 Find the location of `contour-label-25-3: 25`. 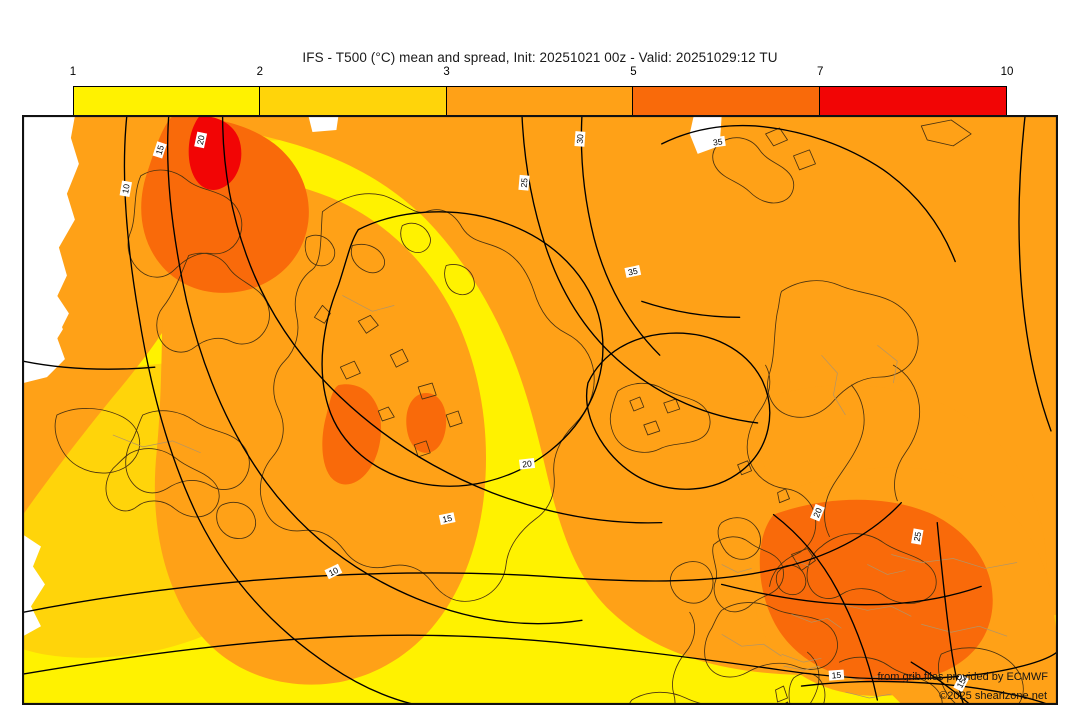

contour-label-25-3: 25 is located at coordinates (524, 182).